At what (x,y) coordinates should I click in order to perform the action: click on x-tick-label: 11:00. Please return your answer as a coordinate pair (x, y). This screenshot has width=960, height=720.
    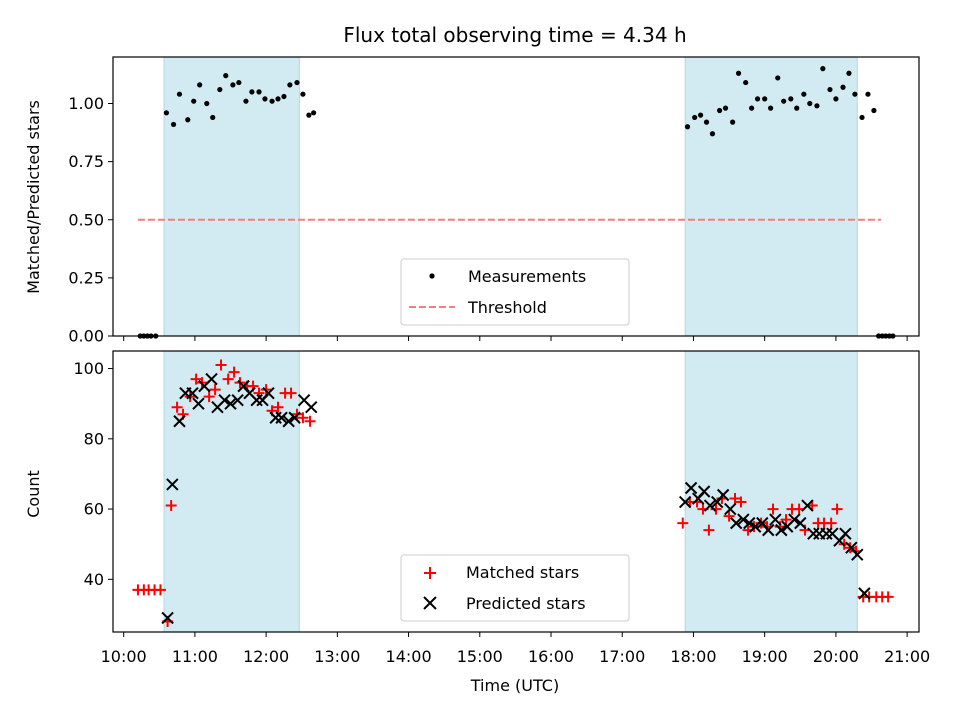
    Looking at the image, I should click on (195, 656).